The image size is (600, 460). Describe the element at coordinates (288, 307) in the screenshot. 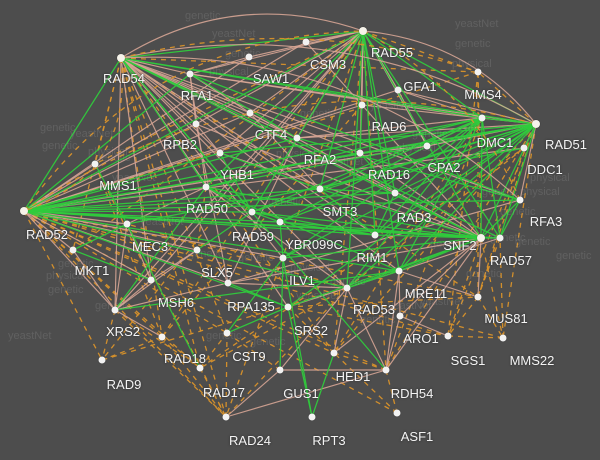

I see `node-srs2` at that location.